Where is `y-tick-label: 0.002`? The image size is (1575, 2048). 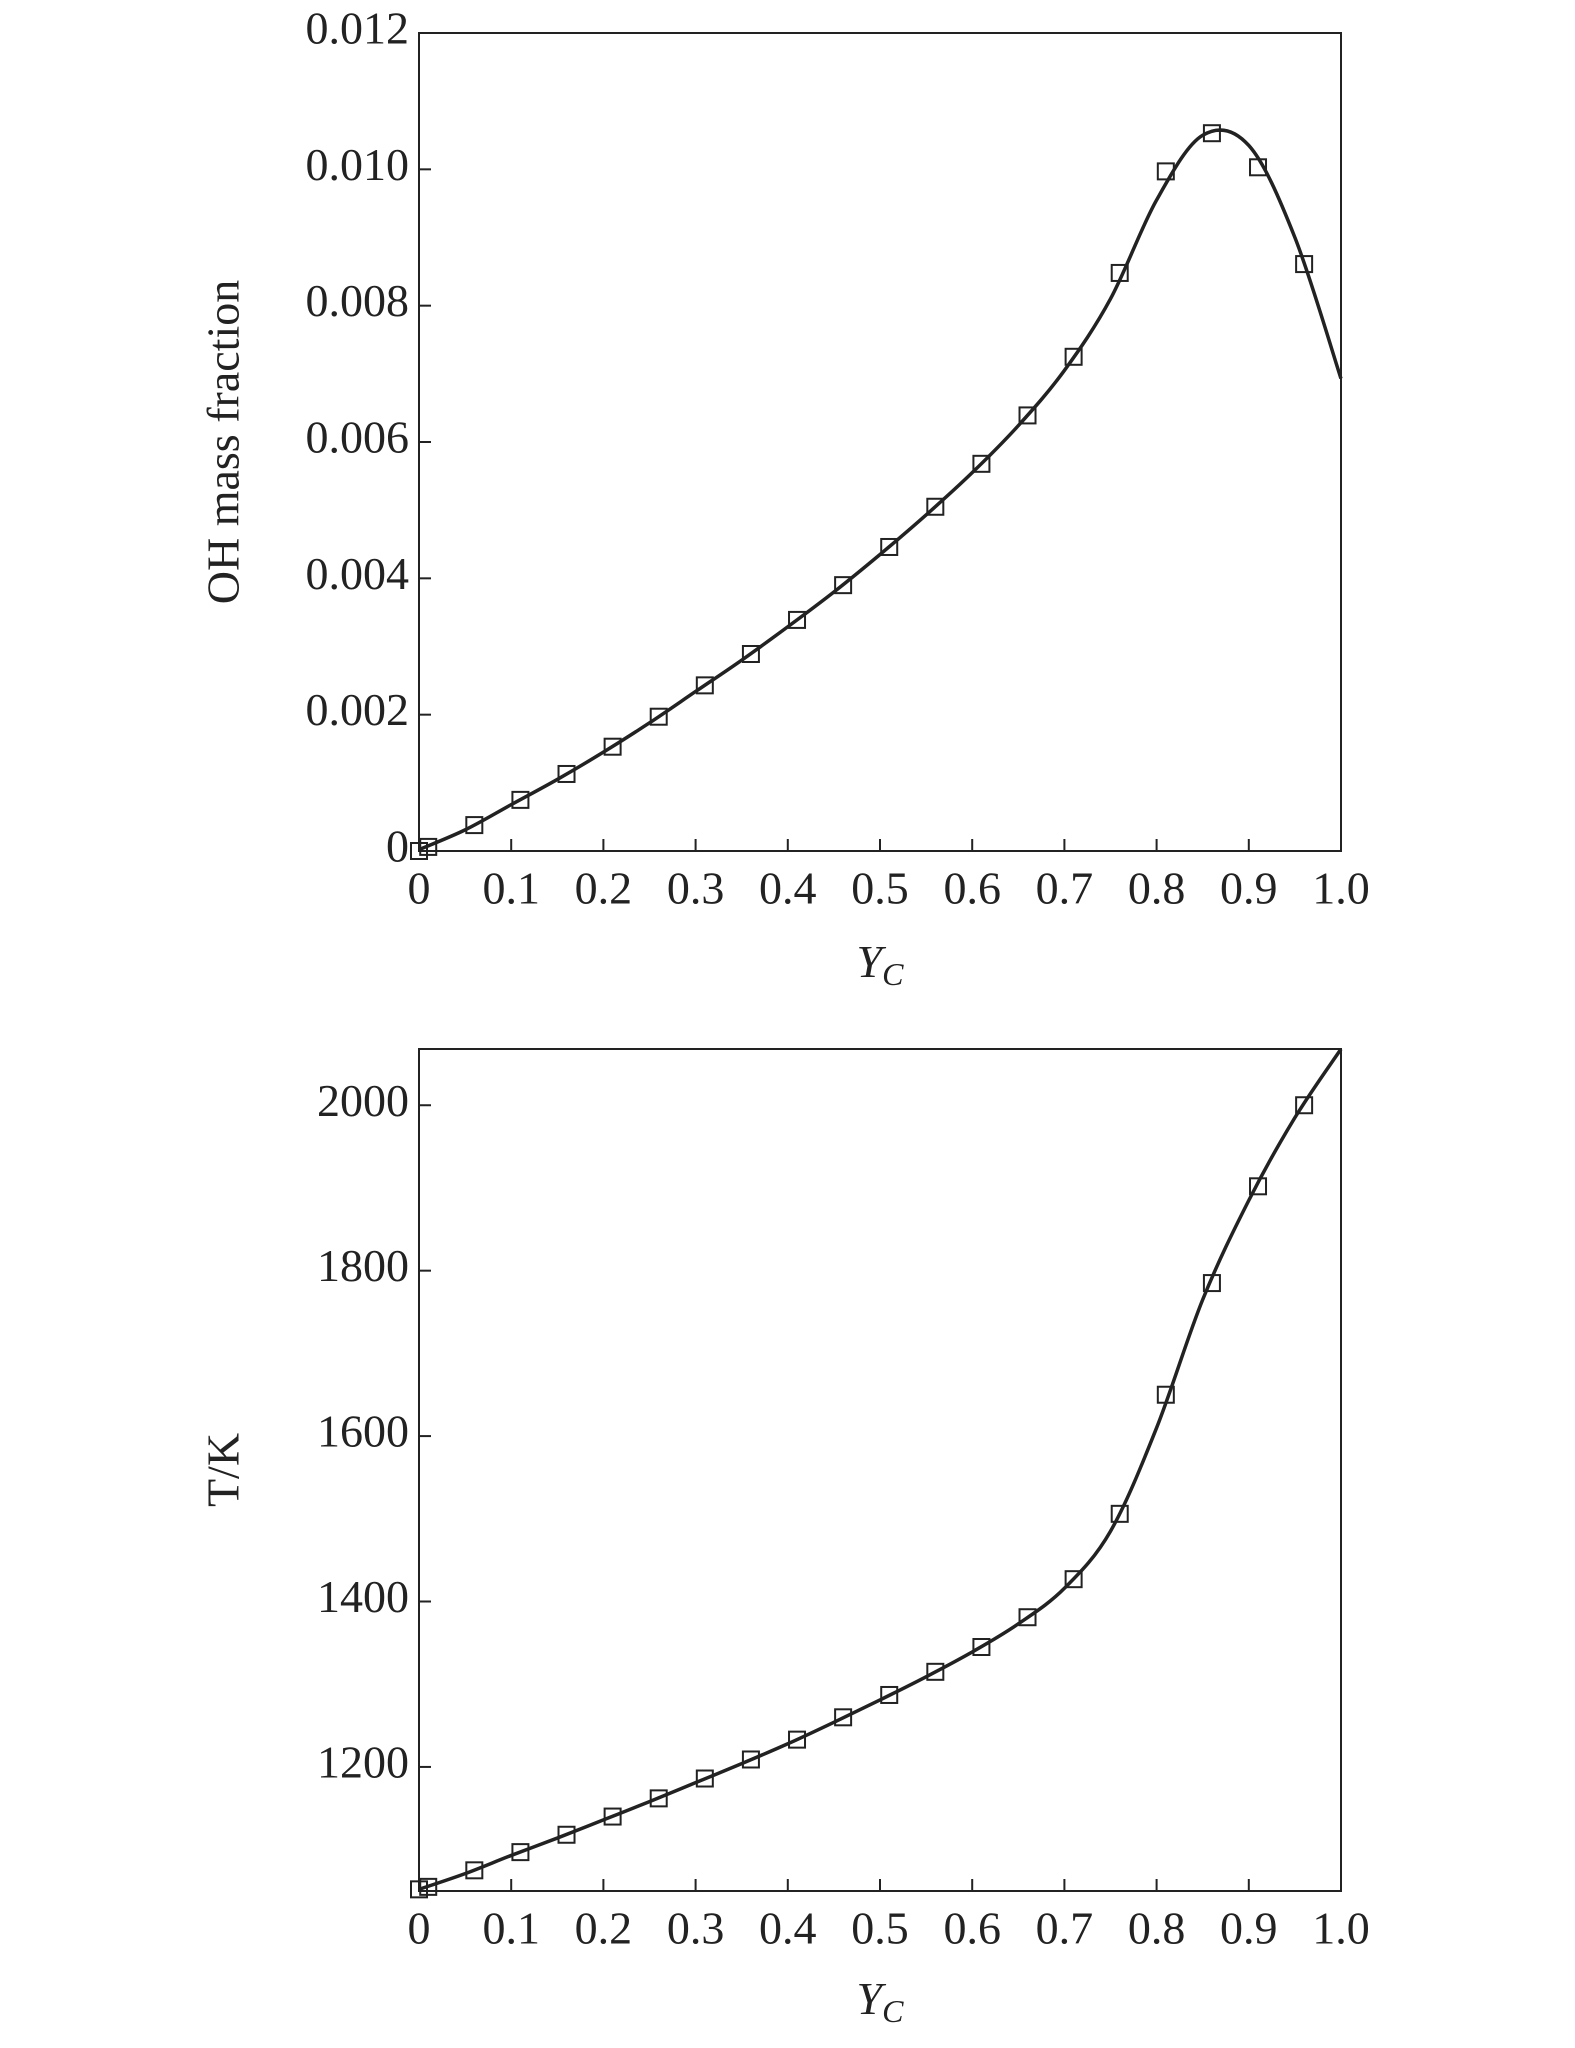 y-tick-label: 0.002 is located at coordinates (358, 709).